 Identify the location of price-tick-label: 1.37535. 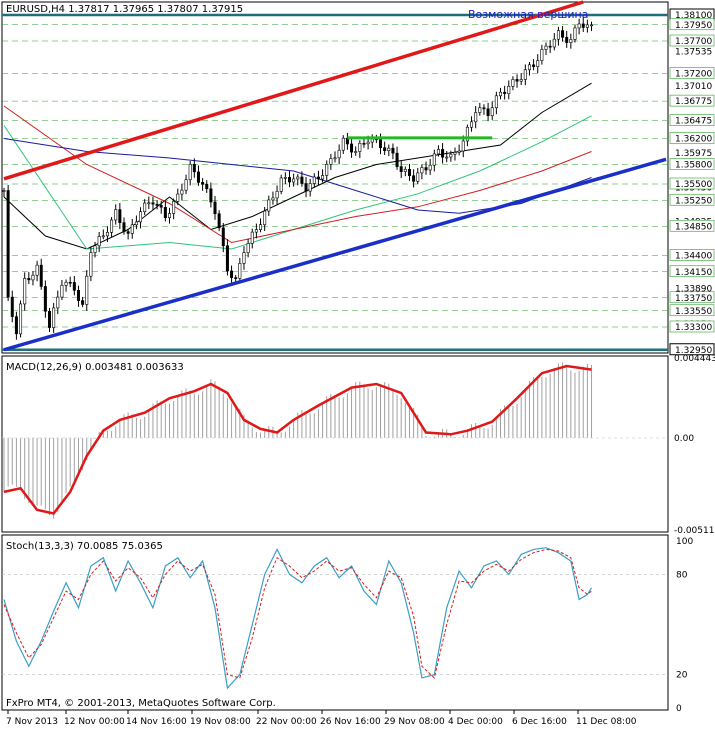
(693, 53).